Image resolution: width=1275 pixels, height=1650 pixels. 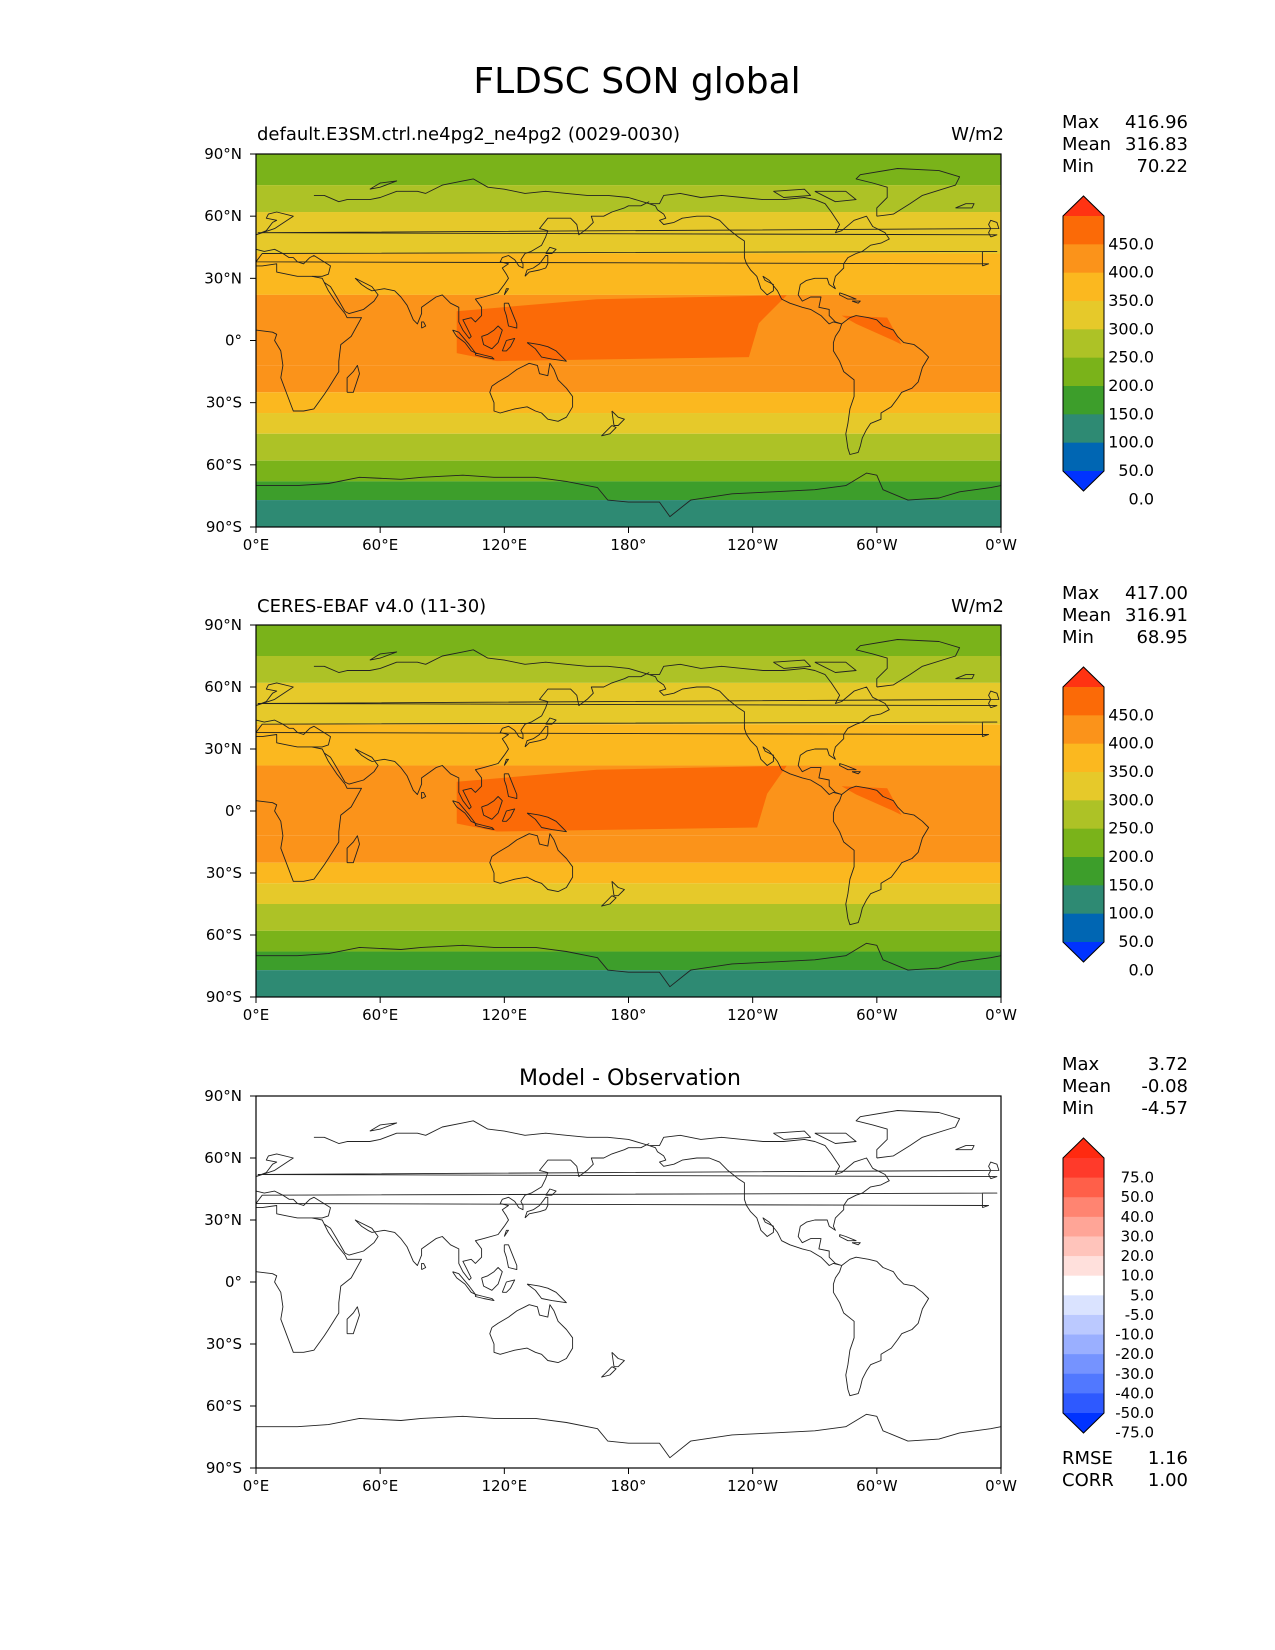 I want to click on colorbar-tick-label: -20.0, so click(x=1134, y=1354).